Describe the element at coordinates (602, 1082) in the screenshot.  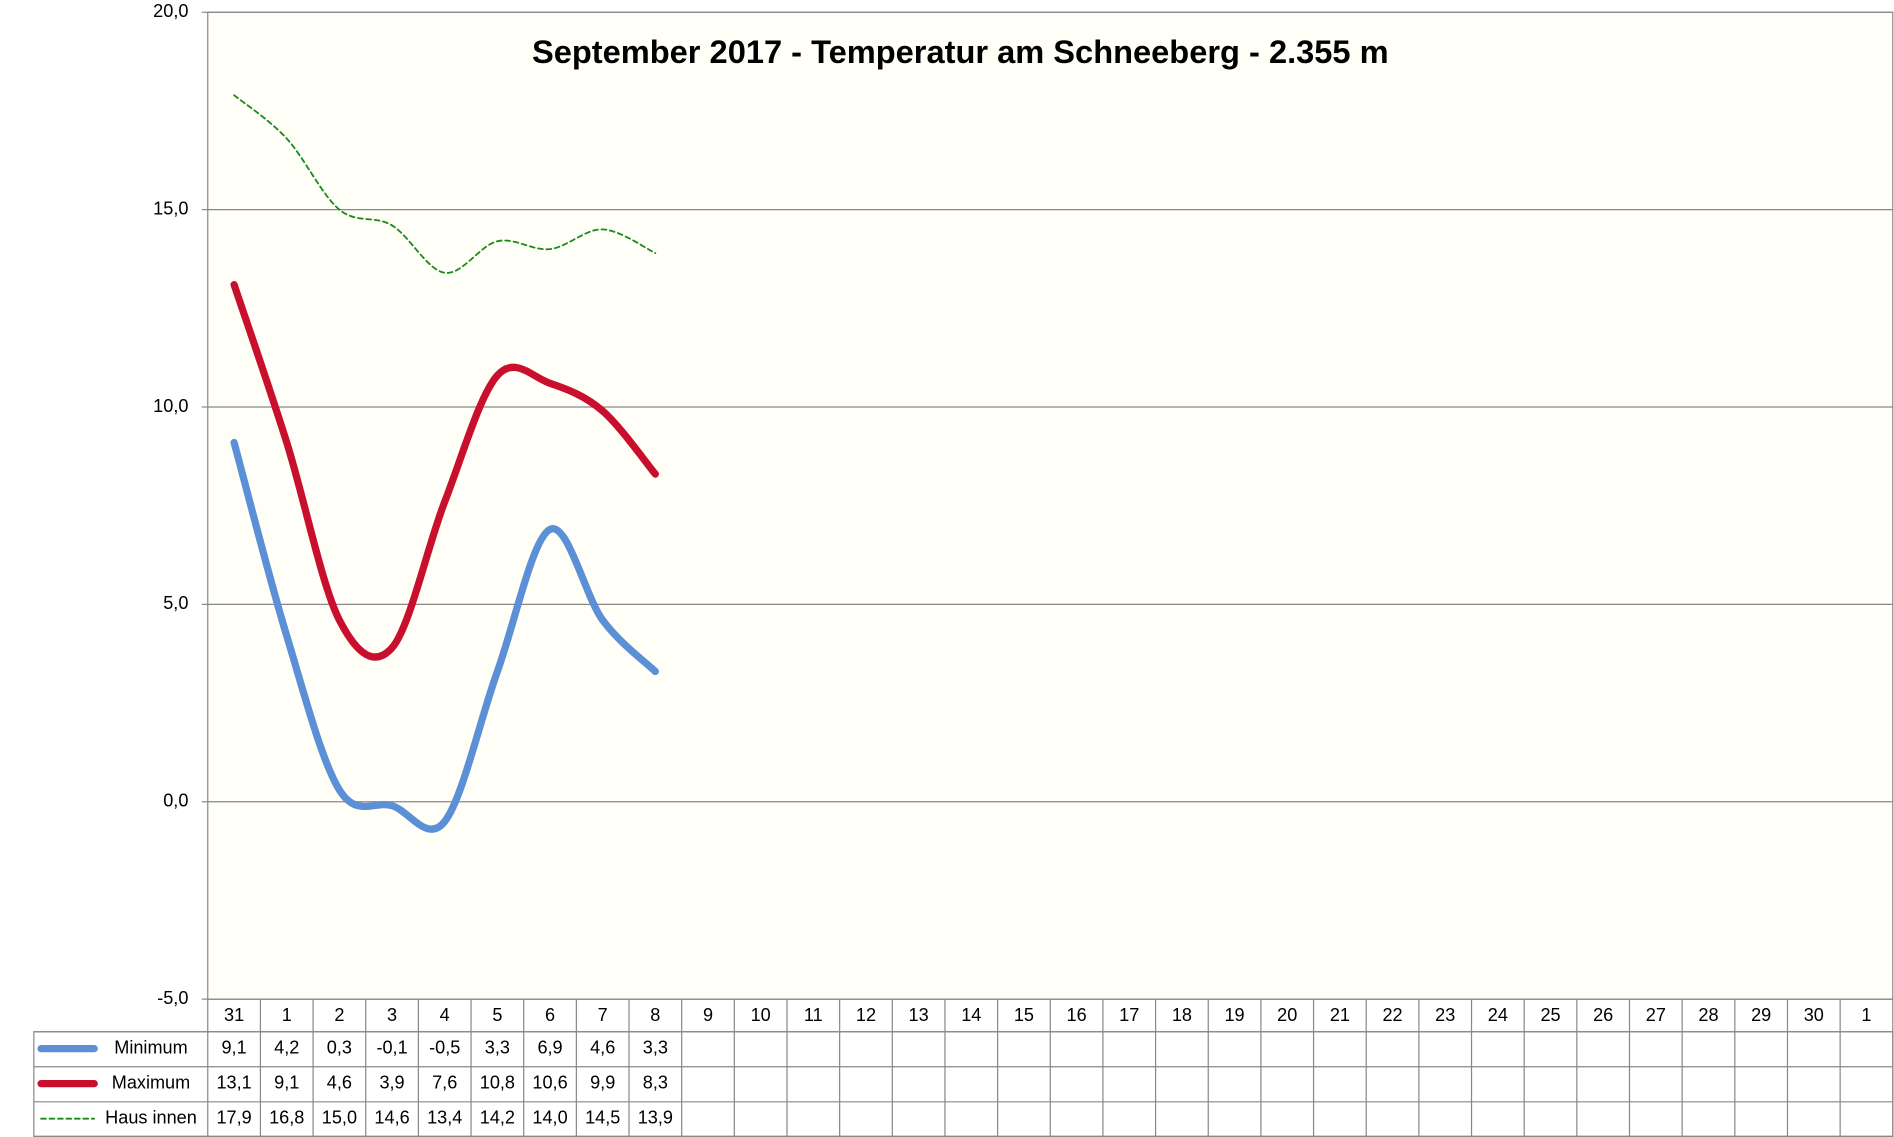
I see `data-label: 9,9` at that location.